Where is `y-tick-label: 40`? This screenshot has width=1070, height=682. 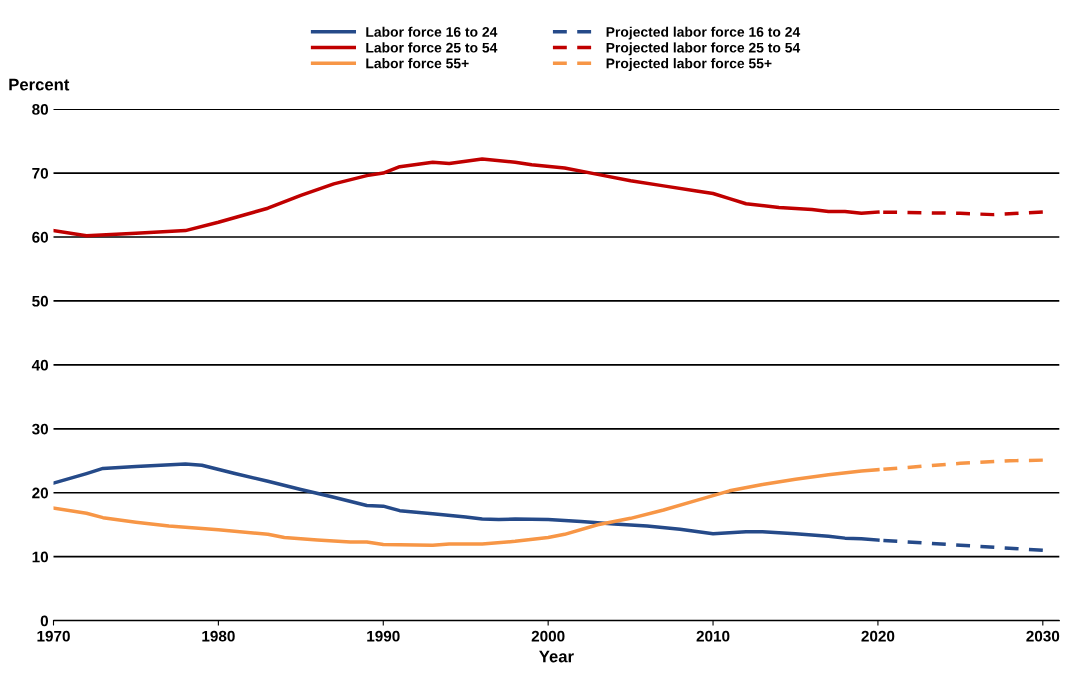 y-tick-label: 40 is located at coordinates (40, 365).